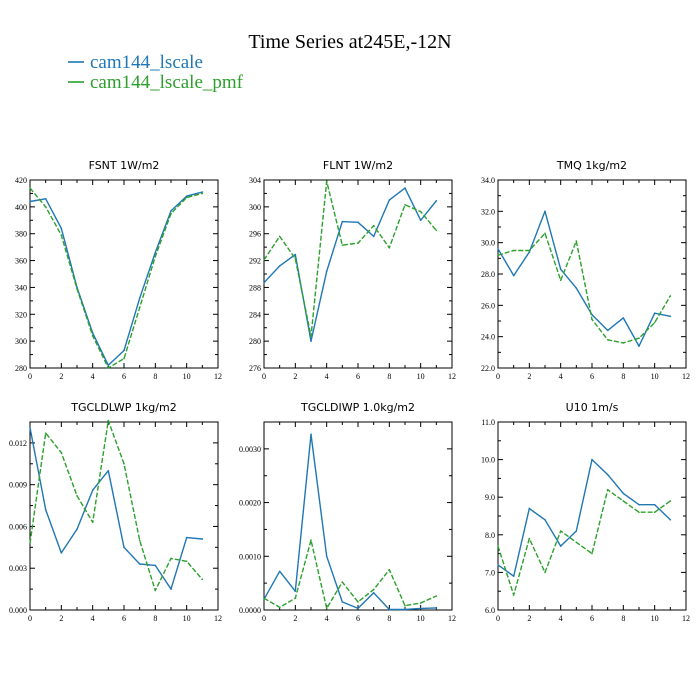 This screenshot has width=700, height=700. What do you see at coordinates (21, 314) in the screenshot?
I see `y-tick-label: 320` at bounding box center [21, 314].